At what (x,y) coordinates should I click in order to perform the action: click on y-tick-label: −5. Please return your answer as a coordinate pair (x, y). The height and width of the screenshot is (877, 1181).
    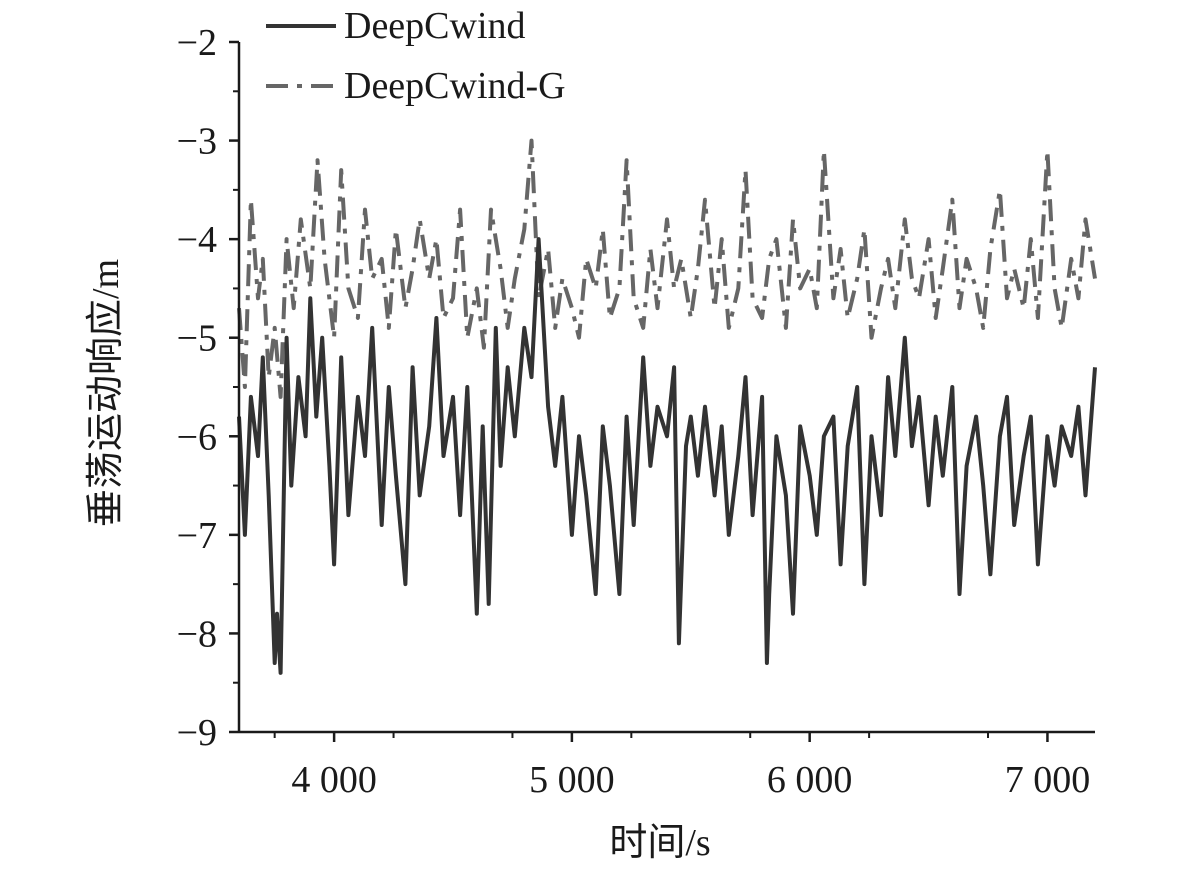
    Looking at the image, I should click on (197, 339).